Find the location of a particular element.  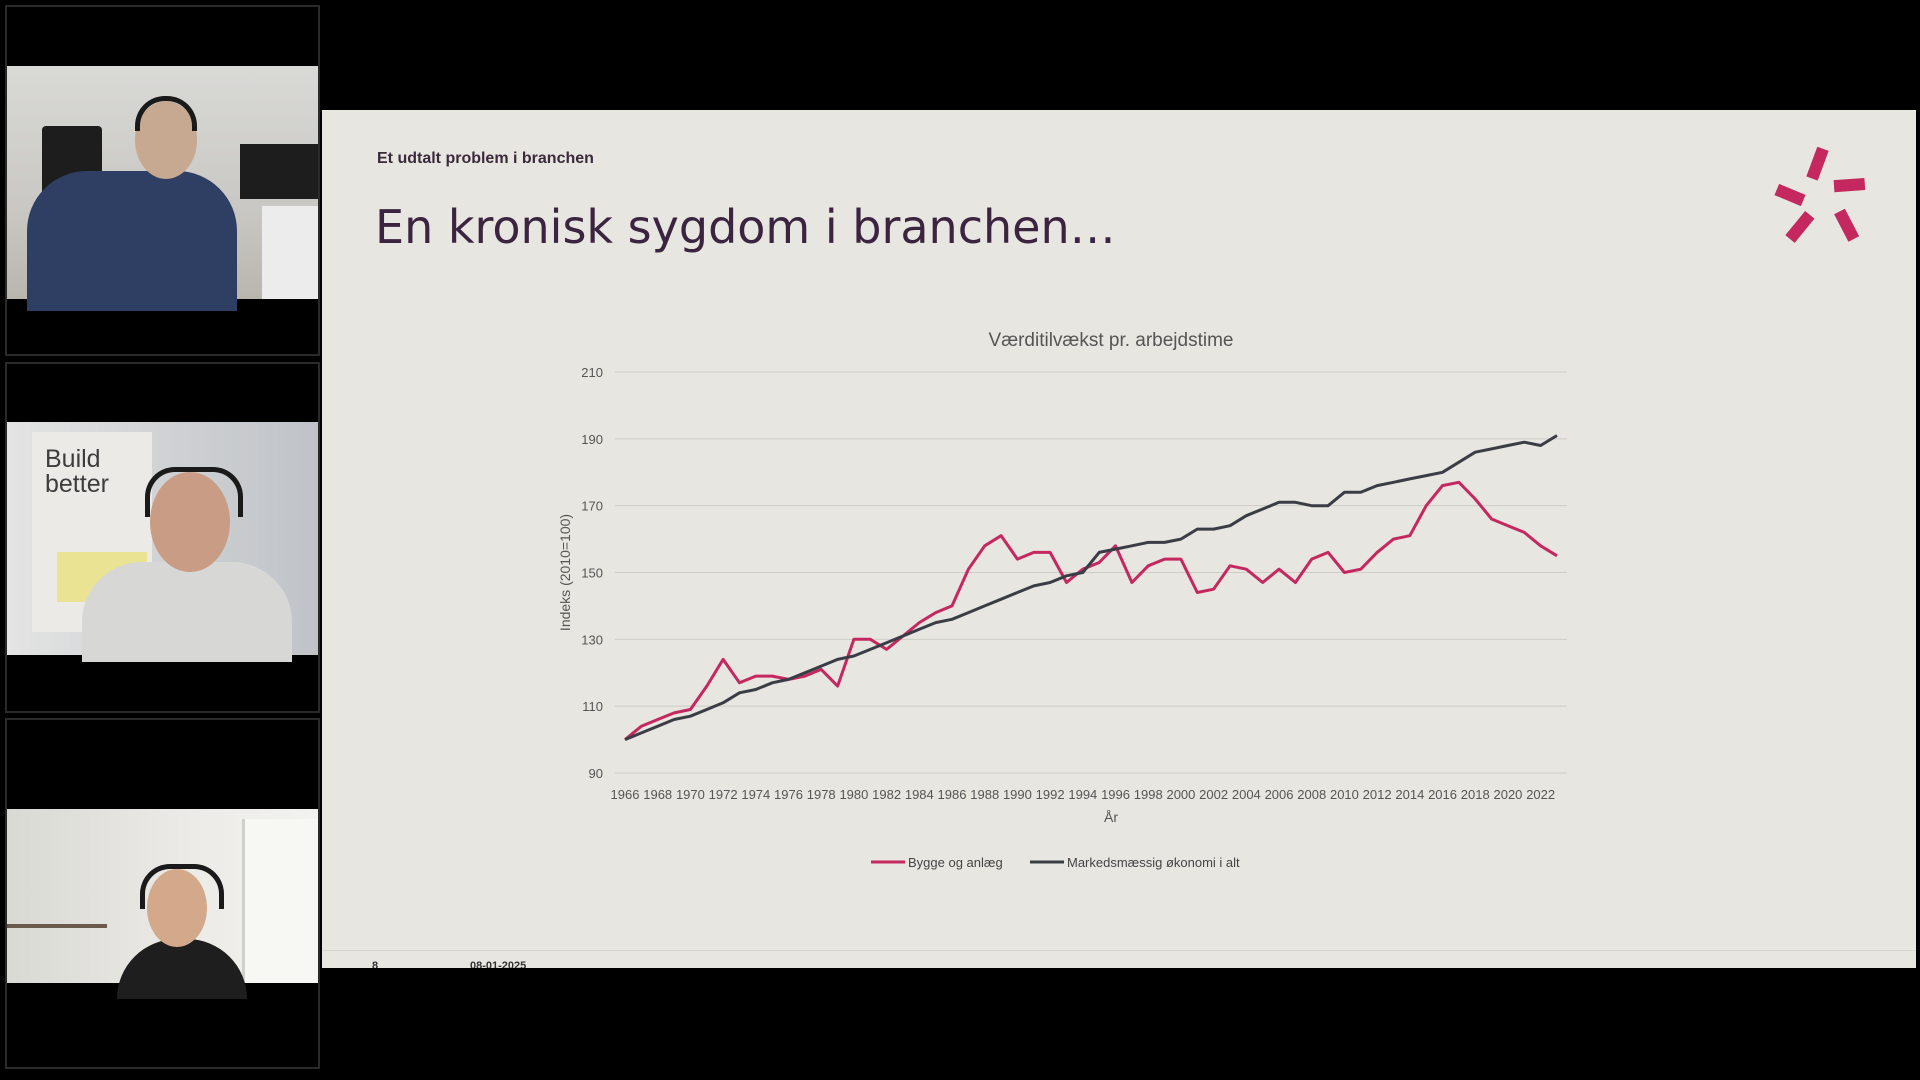

x-tick-label: 2014 is located at coordinates (1409, 794).